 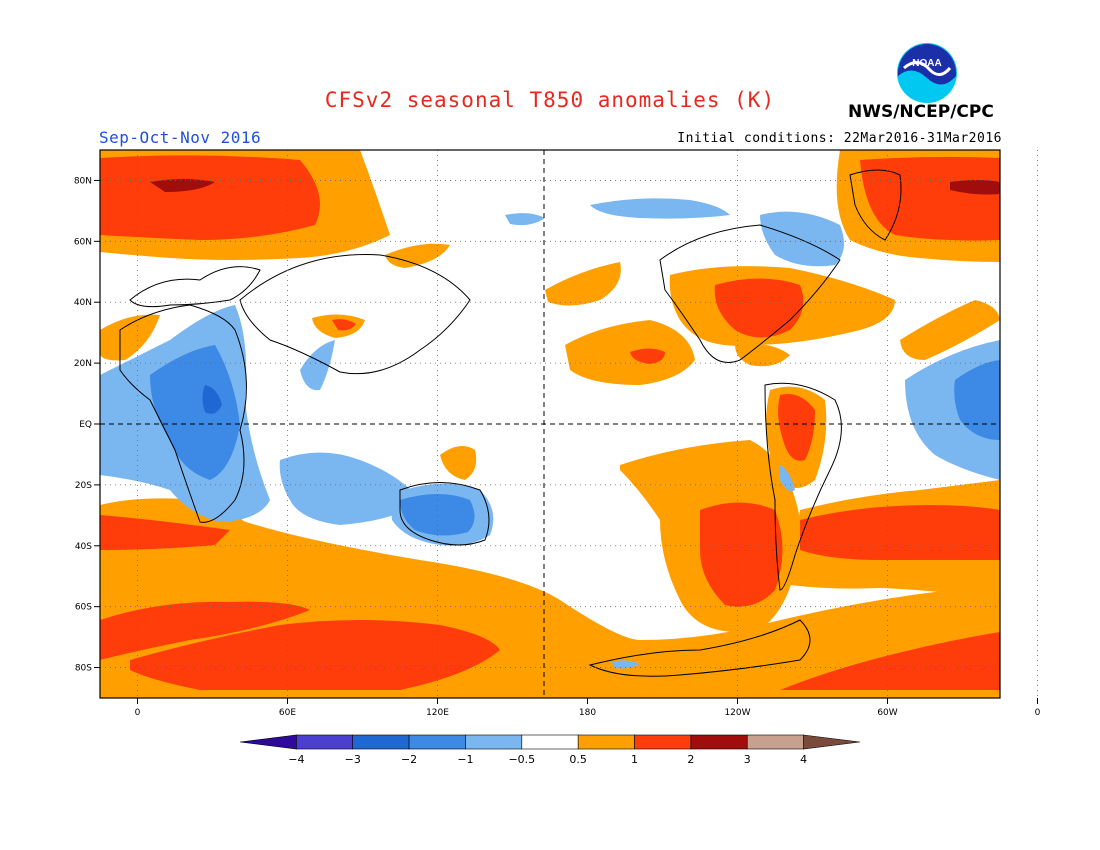 What do you see at coordinates (130, 337) in the screenshot?
I see `anomaly-region-iberia-orange` at bounding box center [130, 337].